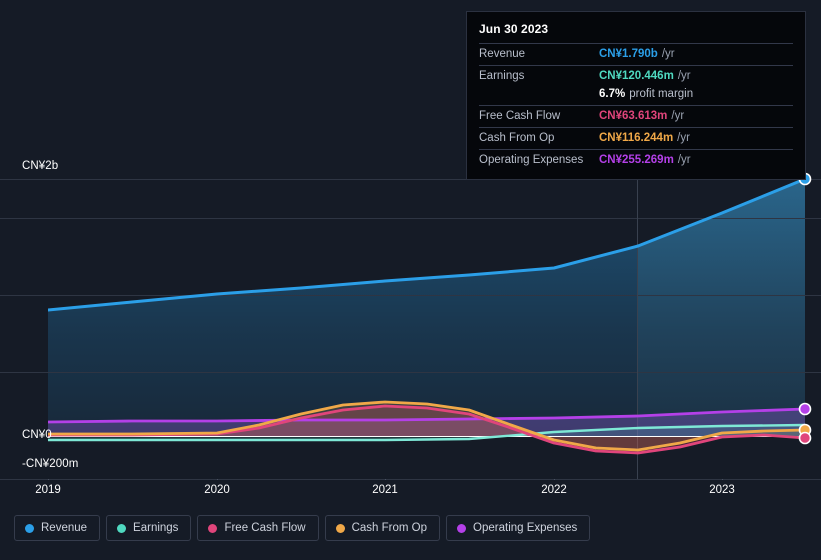  Describe the element at coordinates (628, 54) in the screenshot. I see `tooltip-value-revenue: CN¥1.790b` at that location.